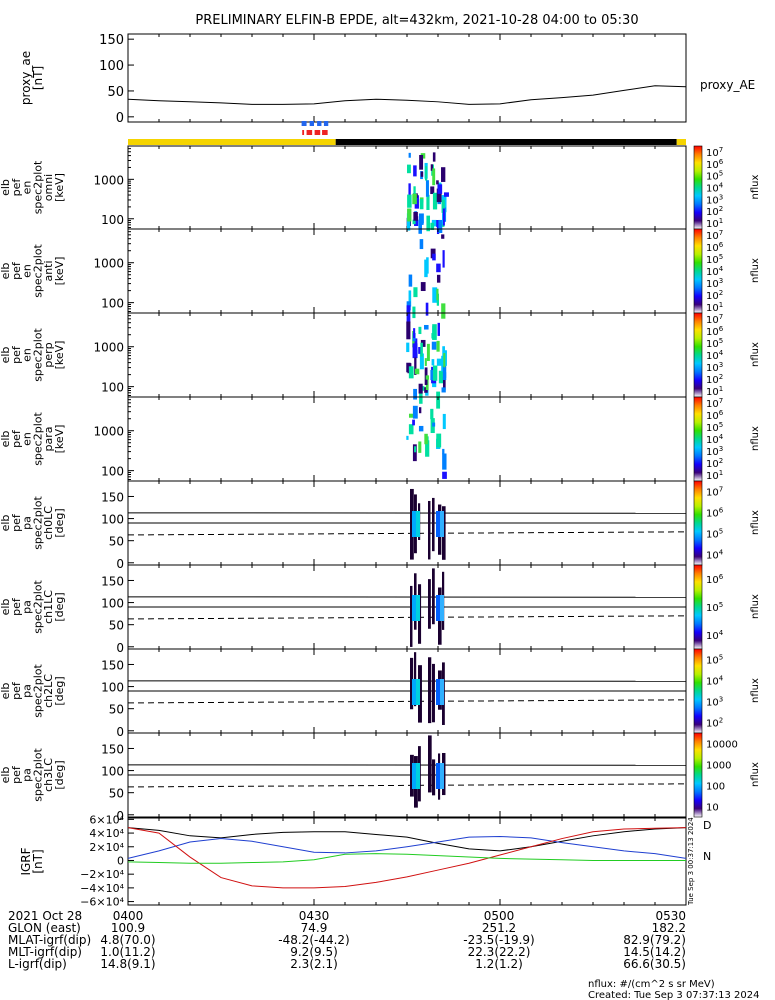 The image size is (775, 1000). Describe the element at coordinates (755, 522) in the screenshot. I see `pa-ch0-cbar-title: nflux` at that location.